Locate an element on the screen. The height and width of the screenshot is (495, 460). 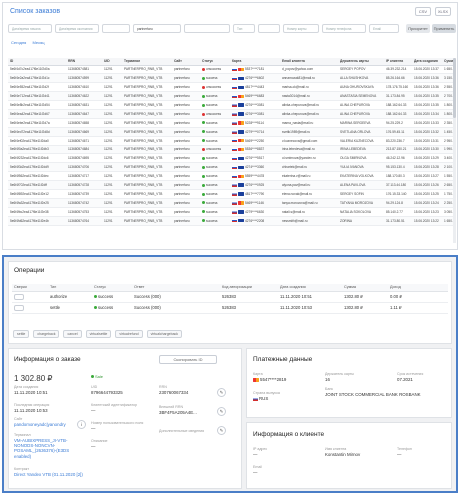
operation-cancel-button: cancel is located at coordinates (72, 334).